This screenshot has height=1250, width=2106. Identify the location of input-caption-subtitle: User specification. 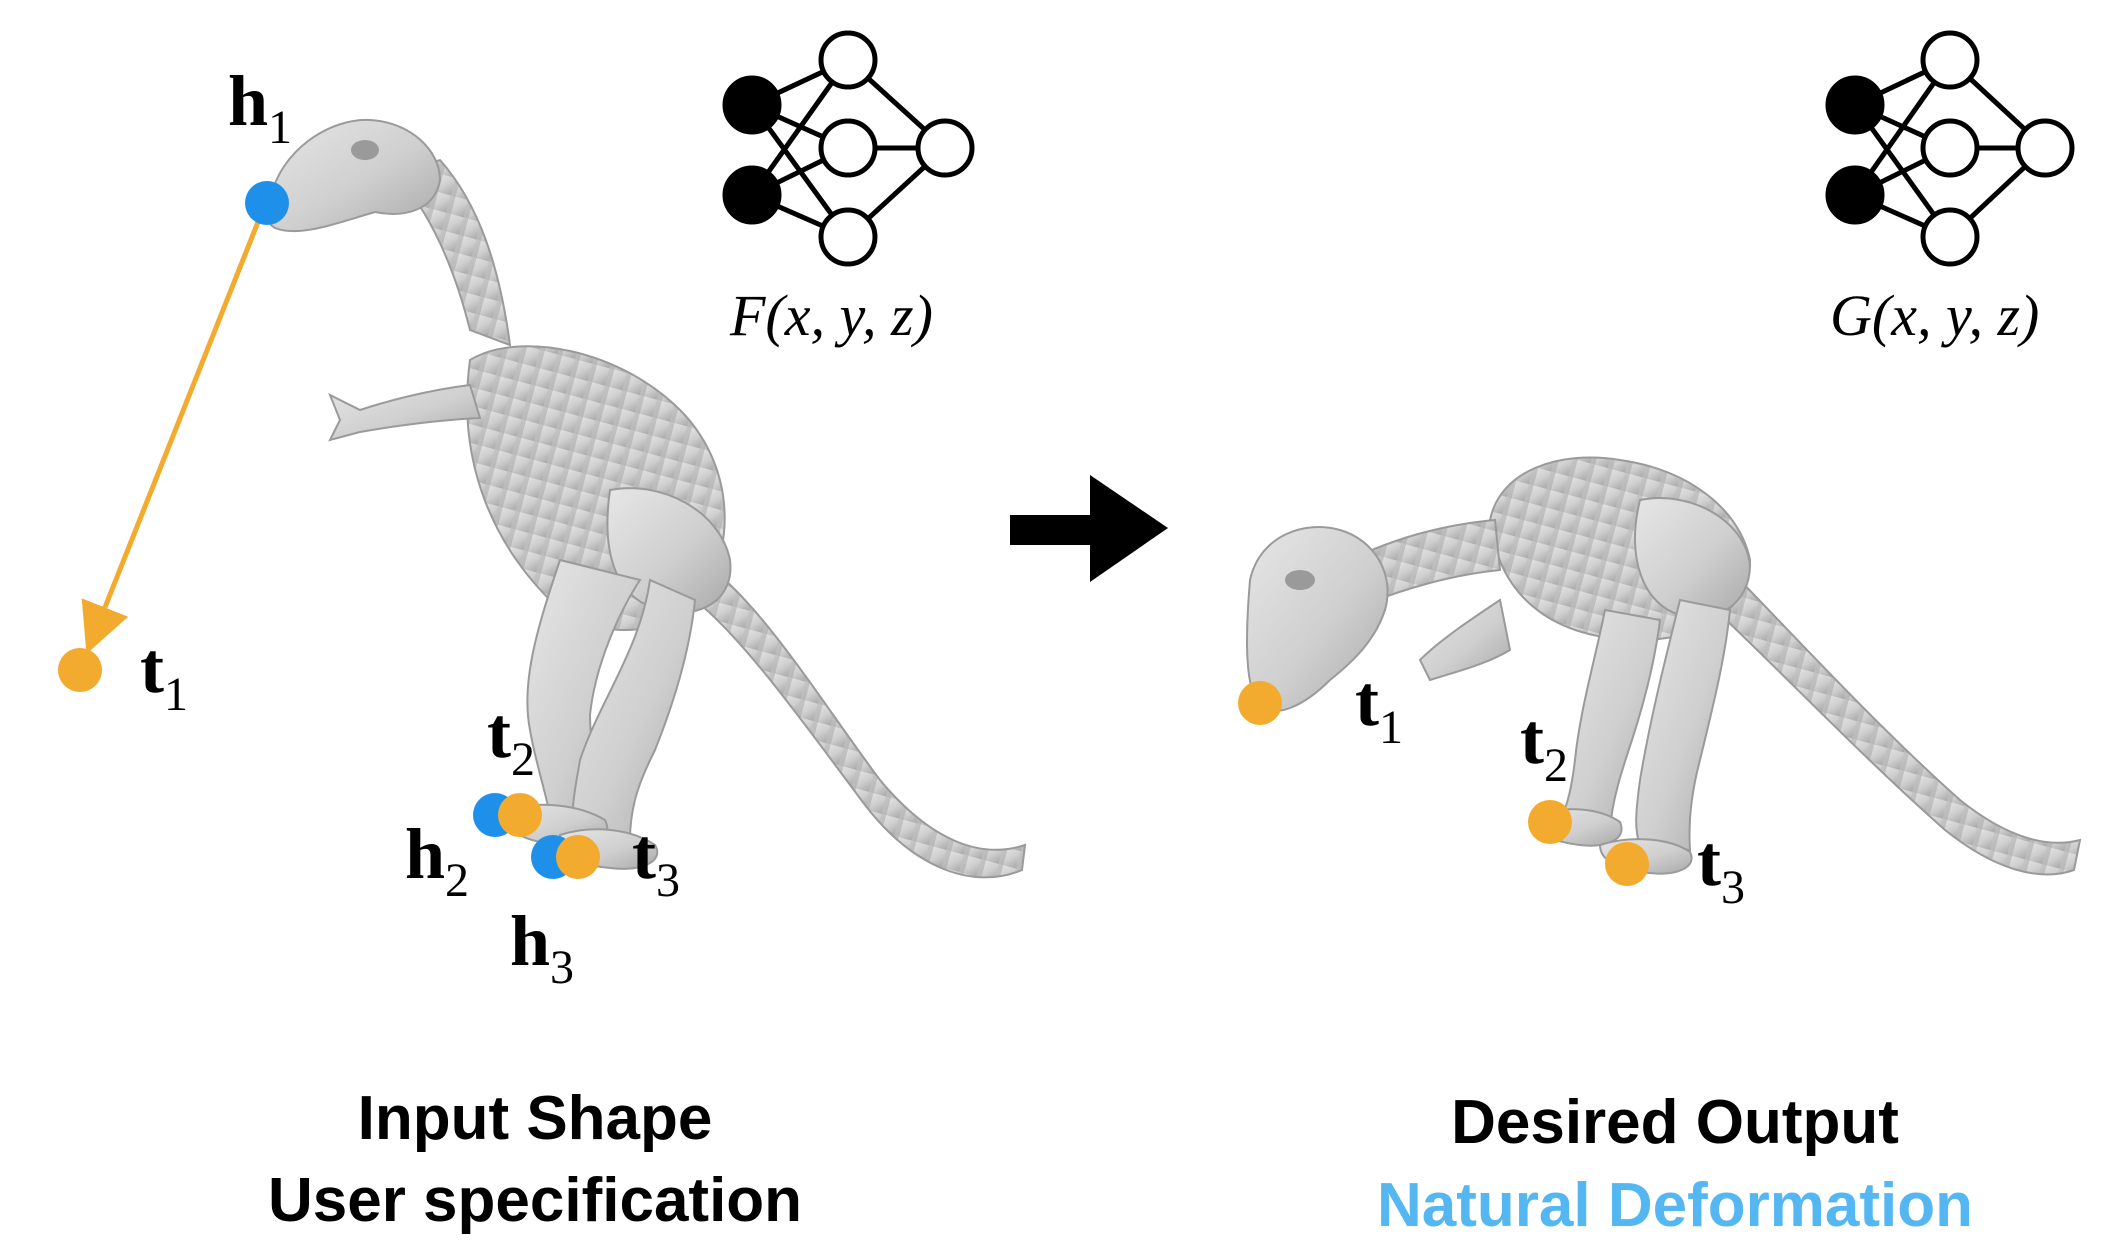
(535, 1200).